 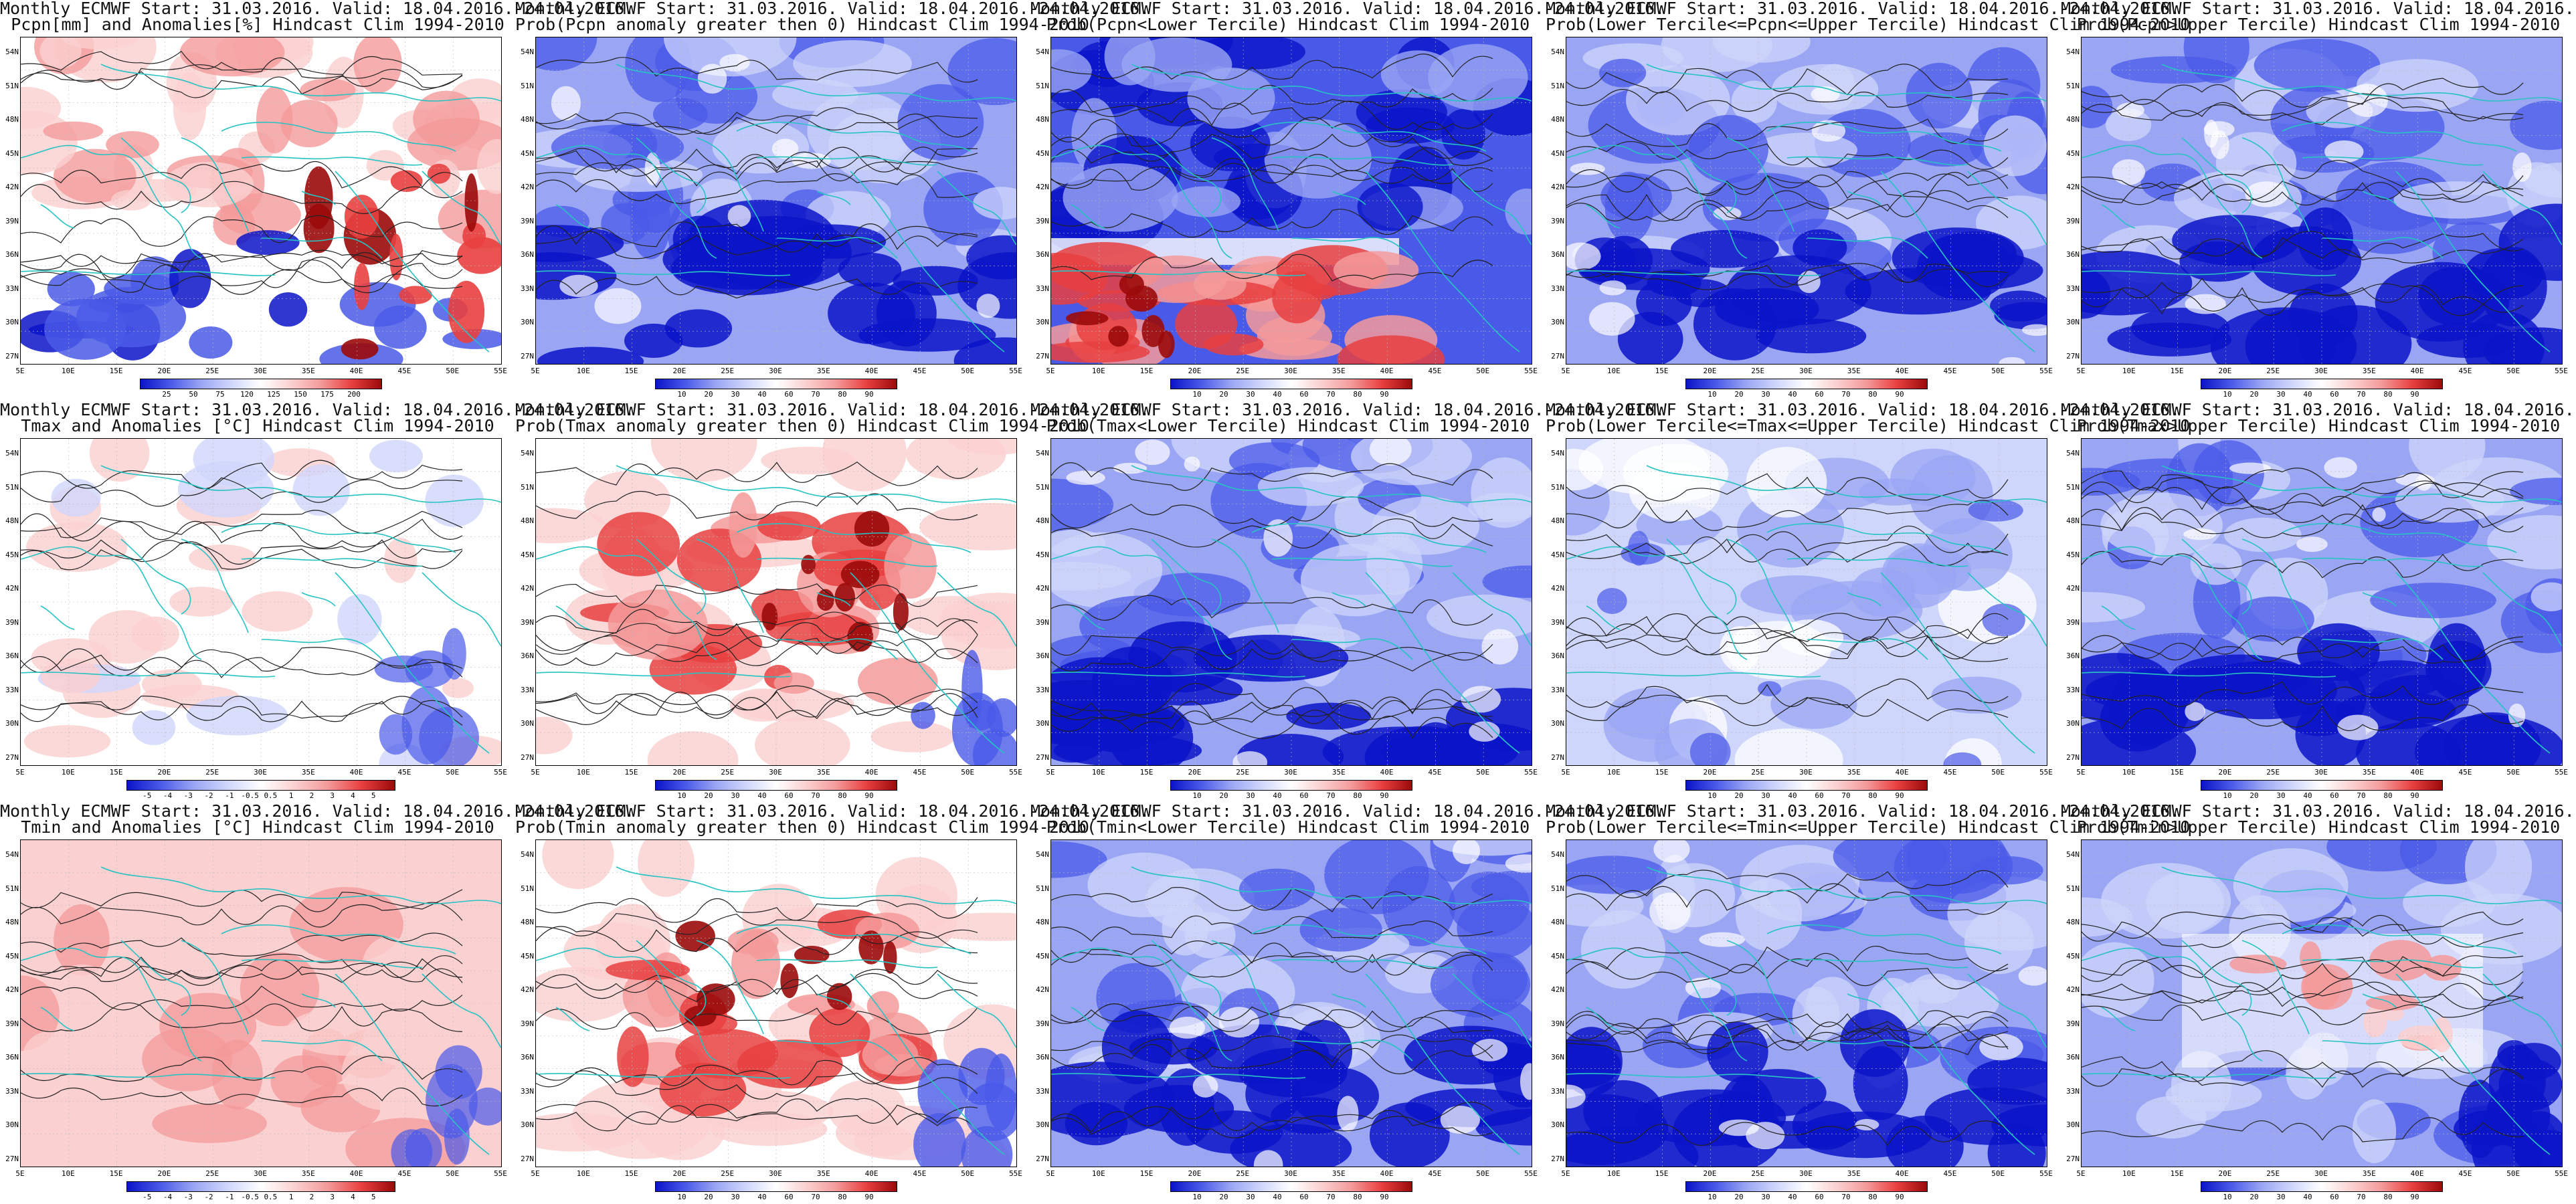 What do you see at coordinates (353, 795) in the screenshot?
I see `colorbar-label: 4` at bounding box center [353, 795].